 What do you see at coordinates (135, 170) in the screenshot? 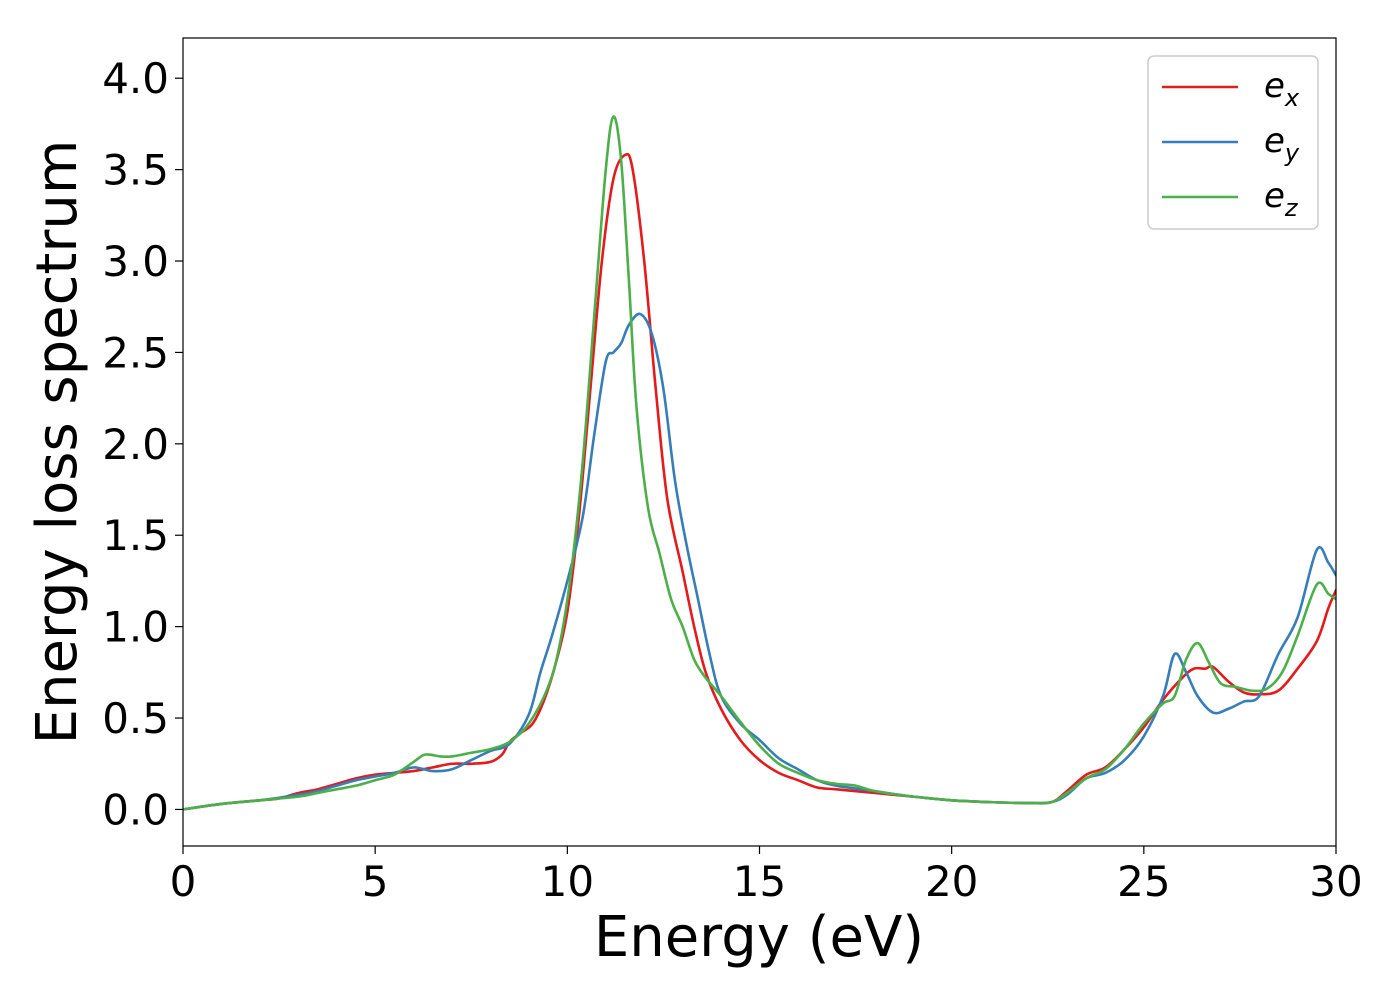
I see `y-tick-label: 3.5` at bounding box center [135, 170].